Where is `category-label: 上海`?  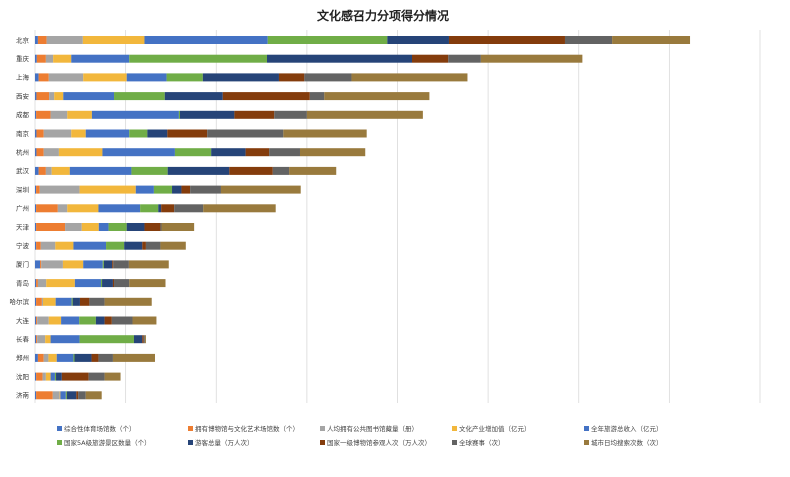 category-label: 上海 is located at coordinates (23, 77).